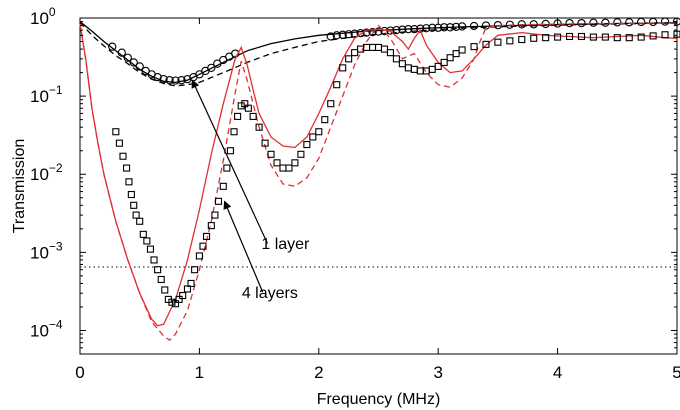 This screenshot has width=680, height=410. I want to click on x-tick-label: 2, so click(318, 372).